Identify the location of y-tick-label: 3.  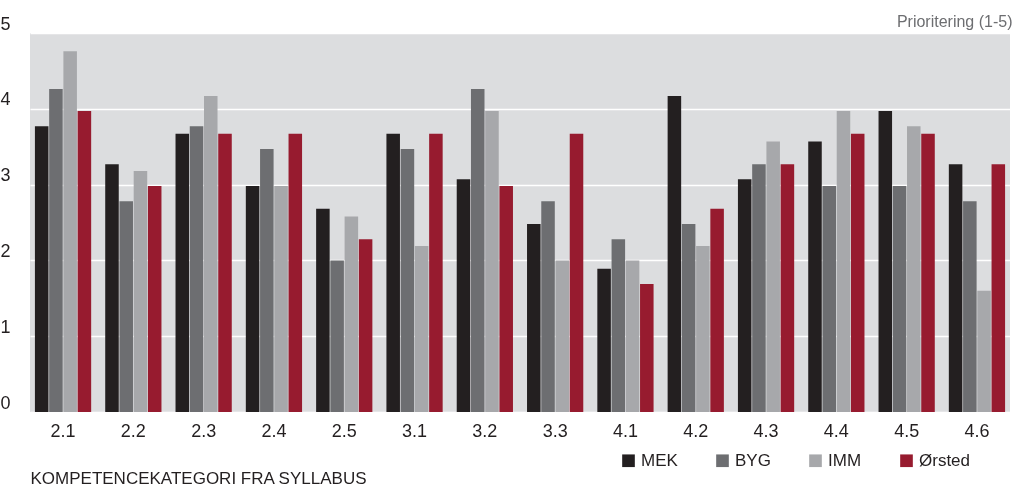
(5, 175).